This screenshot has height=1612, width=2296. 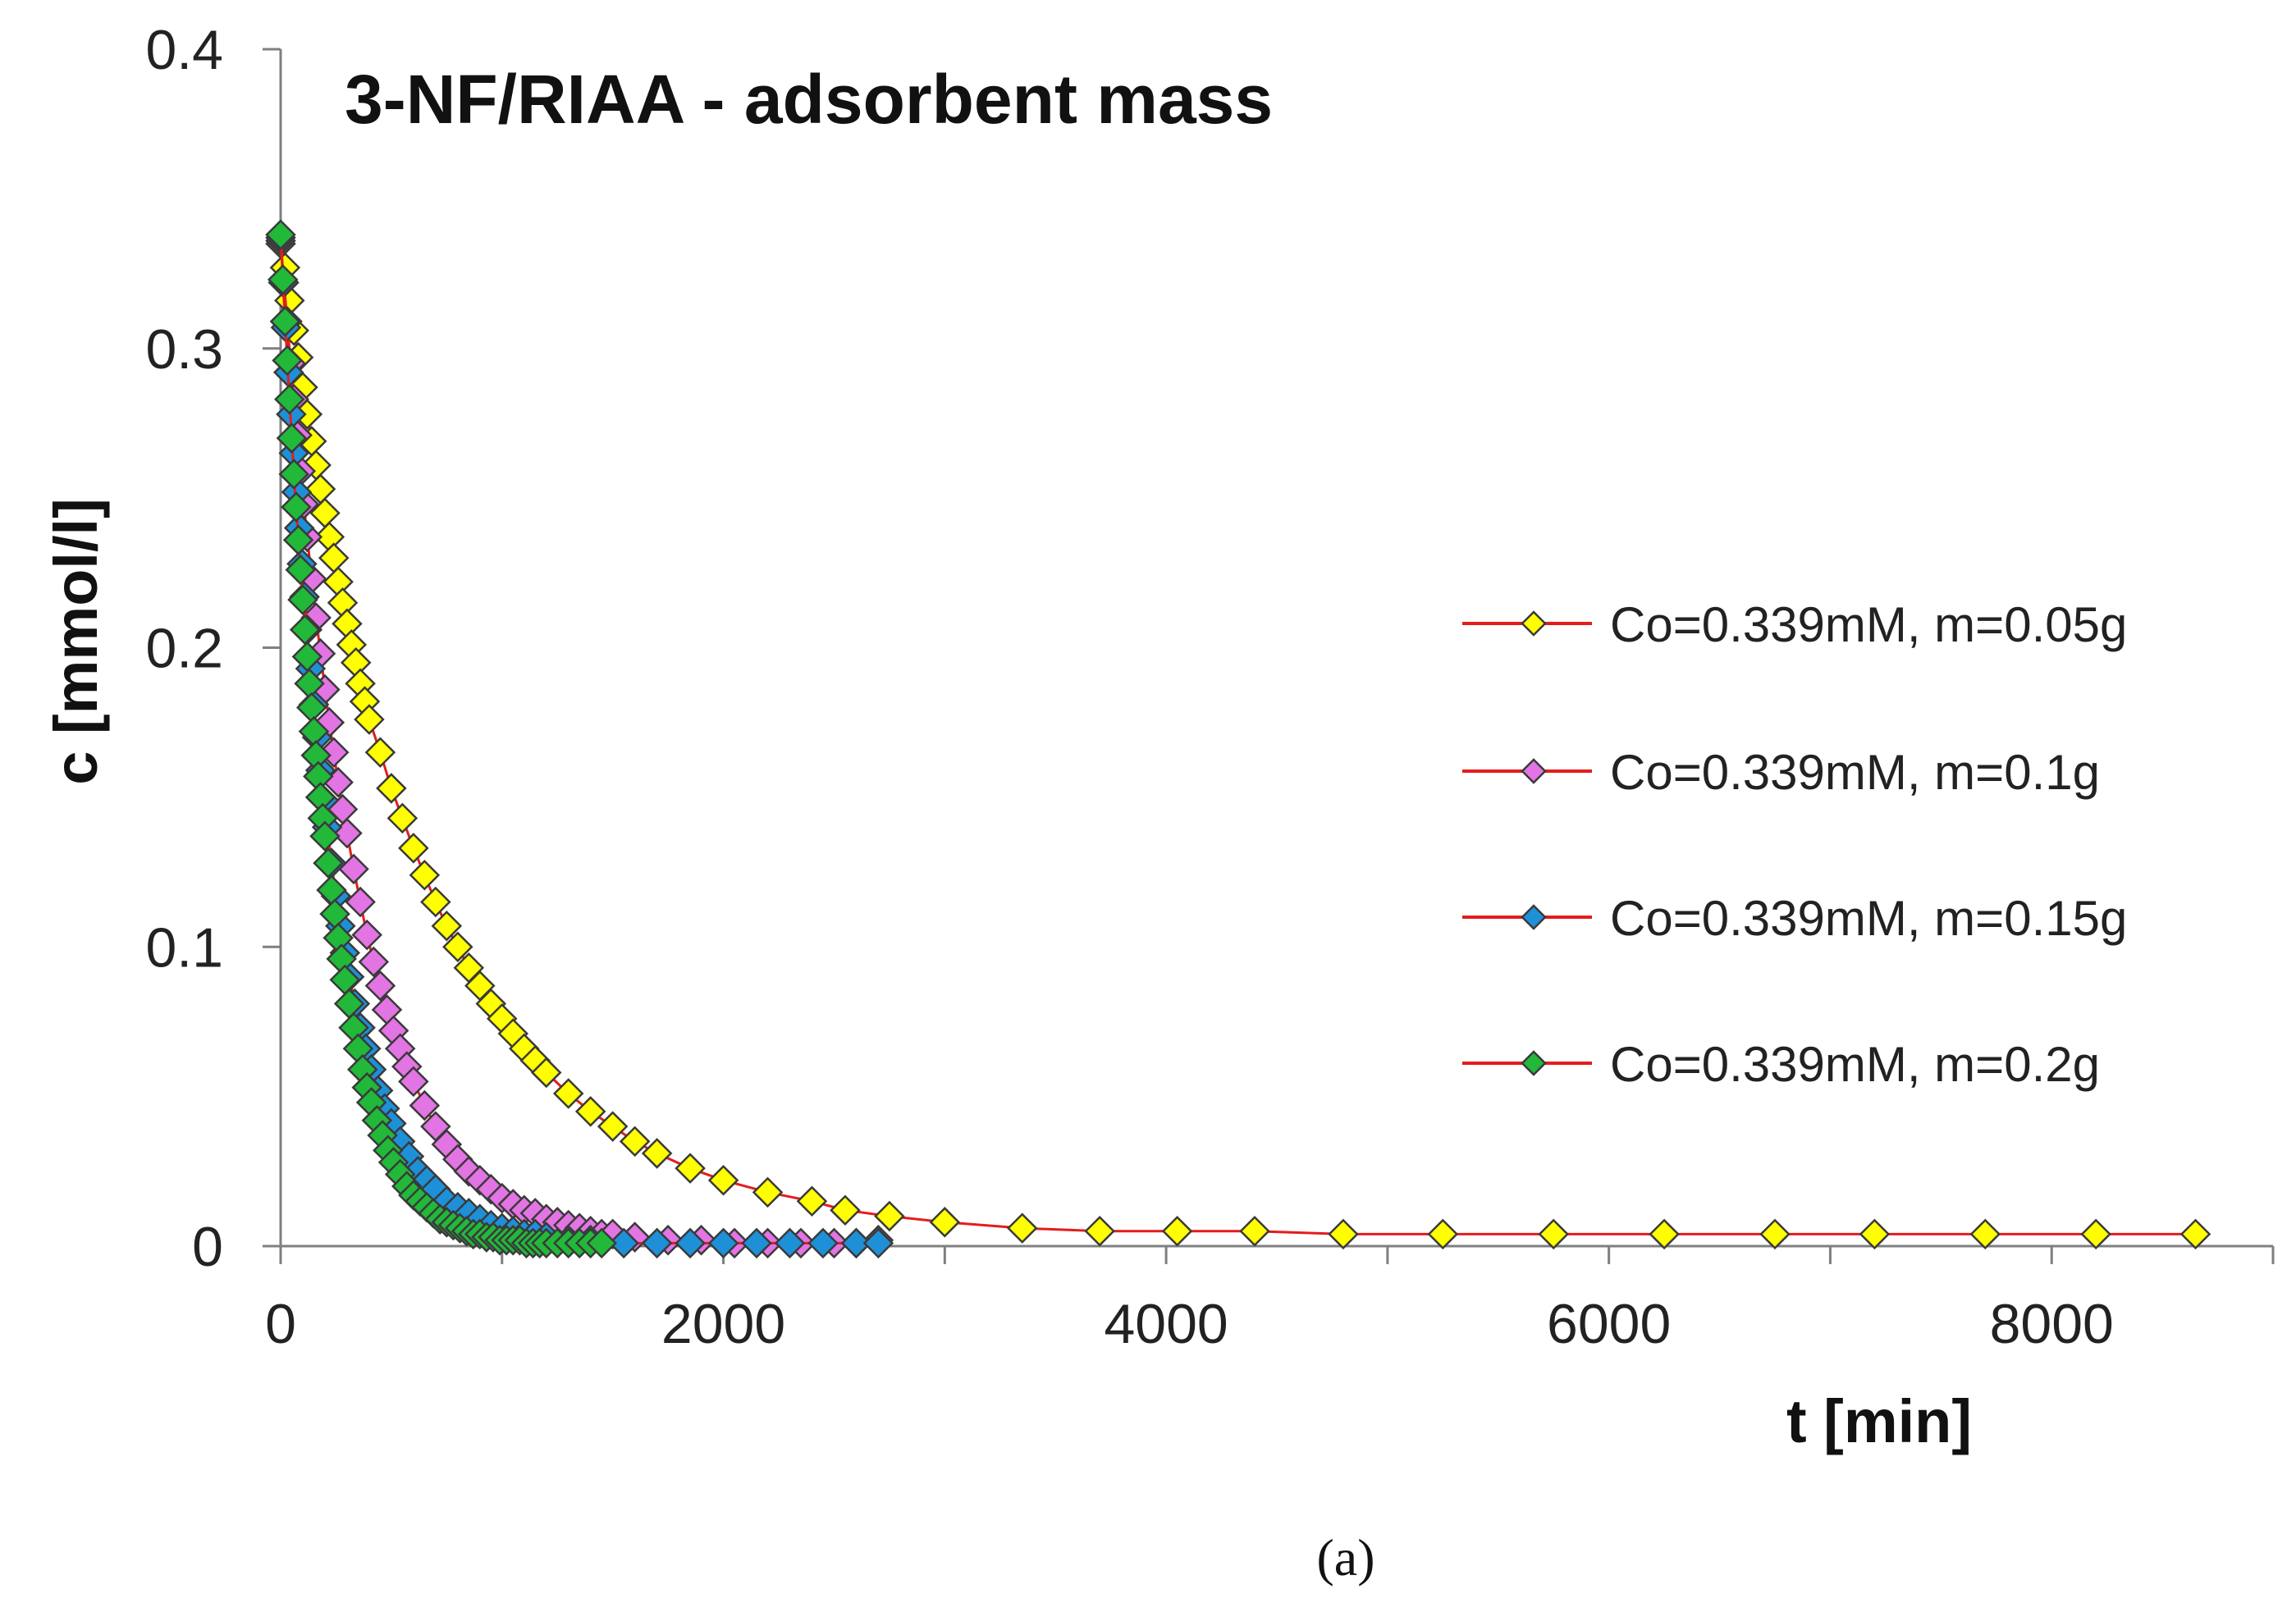 I want to click on legend-item: Co=0.339mM, m=0.15g, so click(x=1795, y=918).